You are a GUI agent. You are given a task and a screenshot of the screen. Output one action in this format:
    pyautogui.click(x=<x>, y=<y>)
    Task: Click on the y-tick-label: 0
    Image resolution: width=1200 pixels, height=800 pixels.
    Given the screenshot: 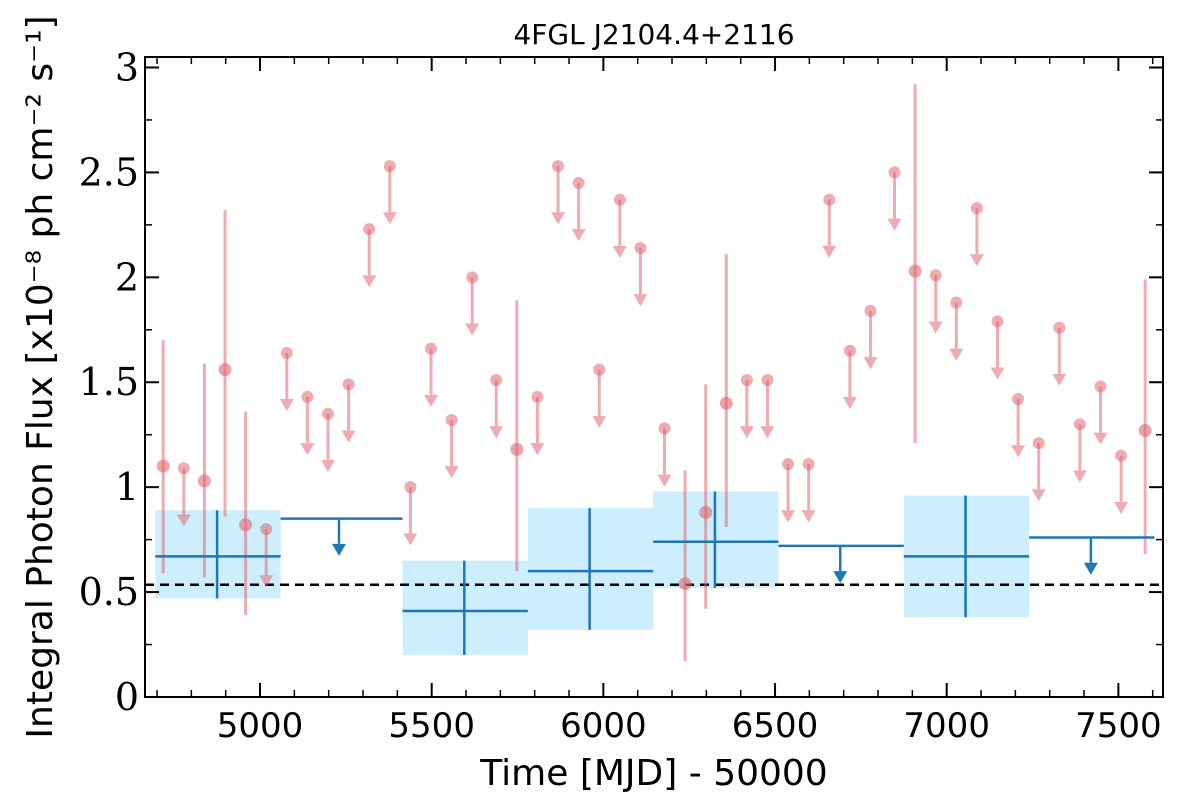 What is the action you would take?
    pyautogui.click(x=127, y=697)
    